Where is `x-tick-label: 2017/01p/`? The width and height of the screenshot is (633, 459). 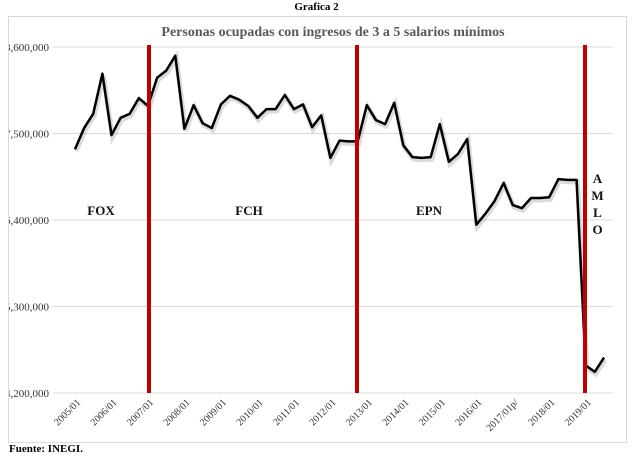 x-tick-label: 2017/01p/ is located at coordinates (502, 415).